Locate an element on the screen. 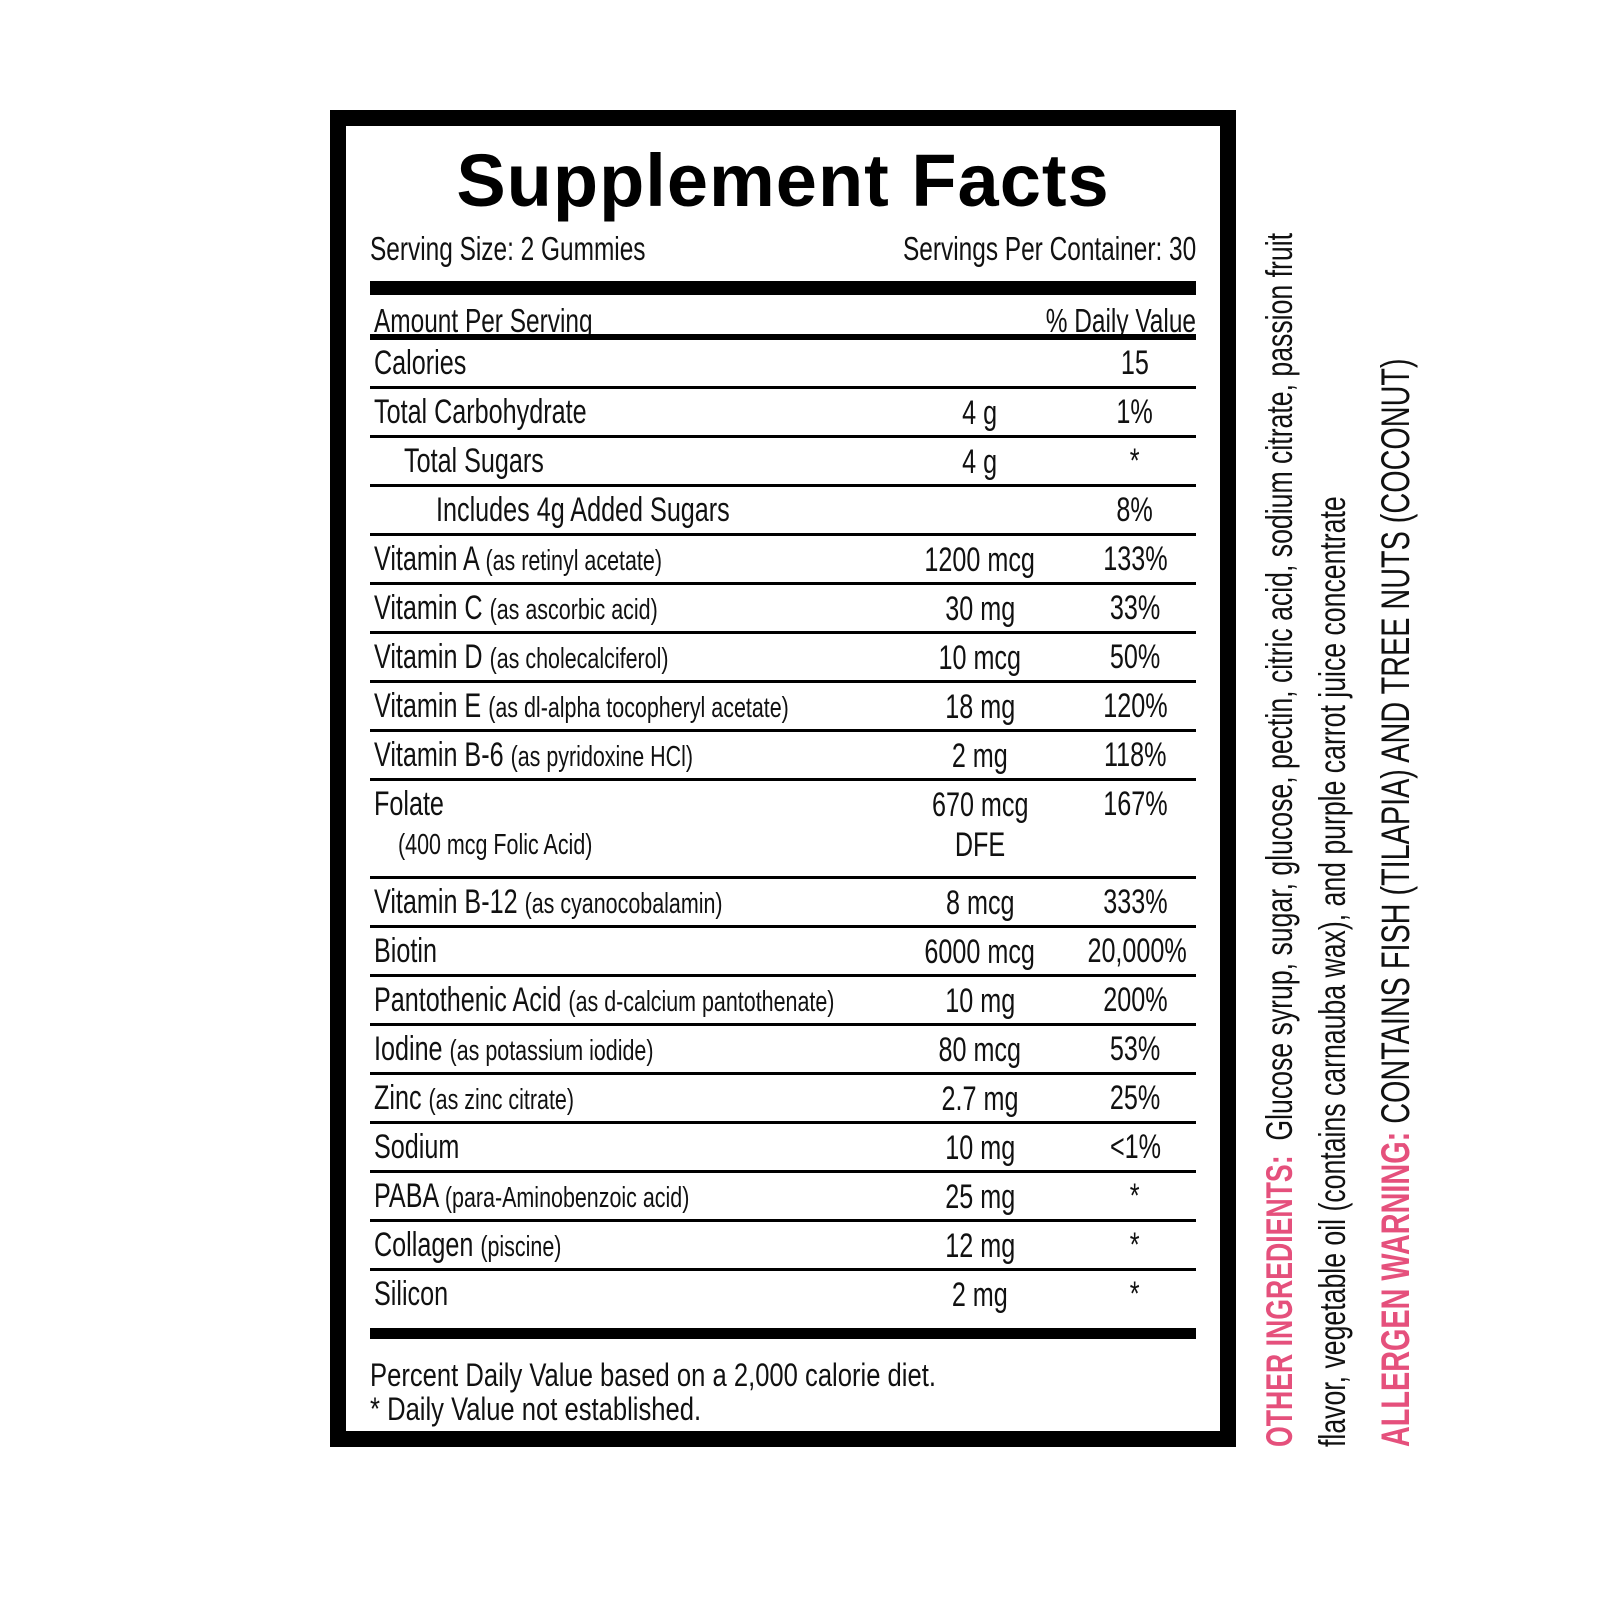  daily-value-text: 167% is located at coordinates (1135, 804).